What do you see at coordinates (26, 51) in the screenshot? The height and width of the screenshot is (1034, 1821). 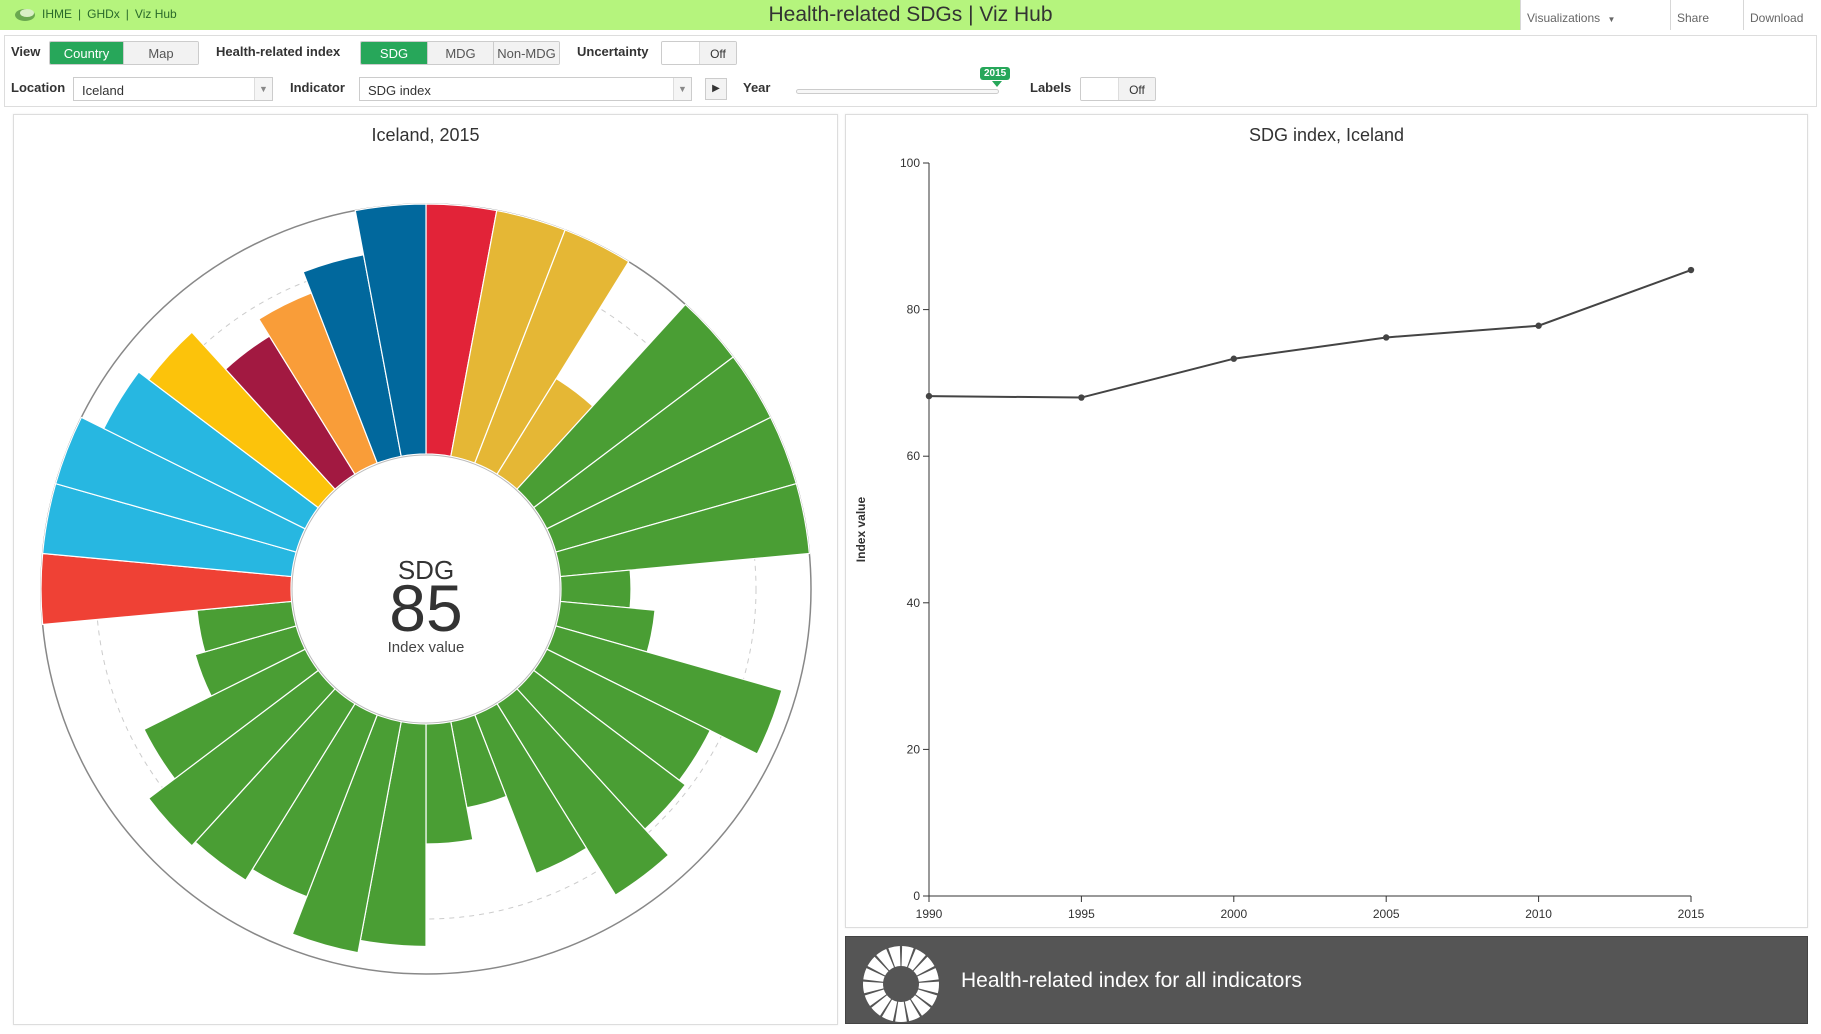 I see `view-label: View` at bounding box center [26, 51].